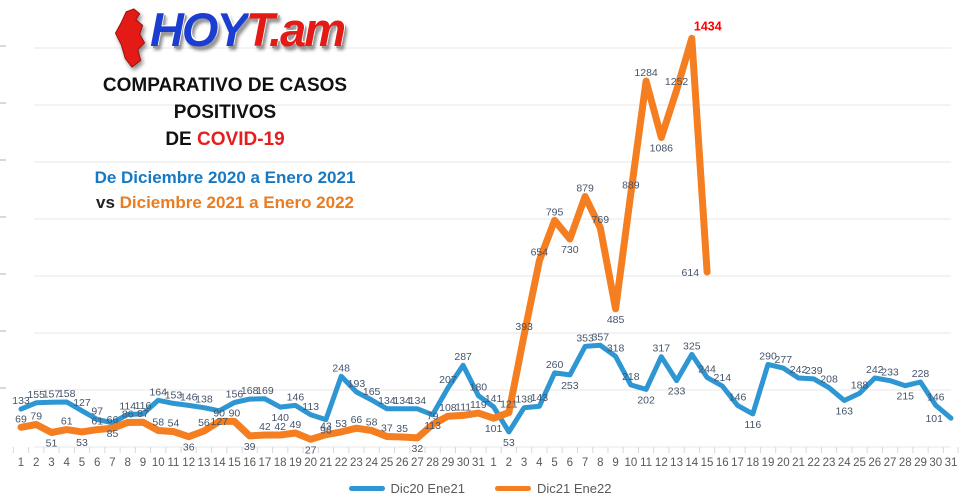 The image size is (960, 502). What do you see at coordinates (158, 422) in the screenshot?
I see `data-label: 58` at bounding box center [158, 422].